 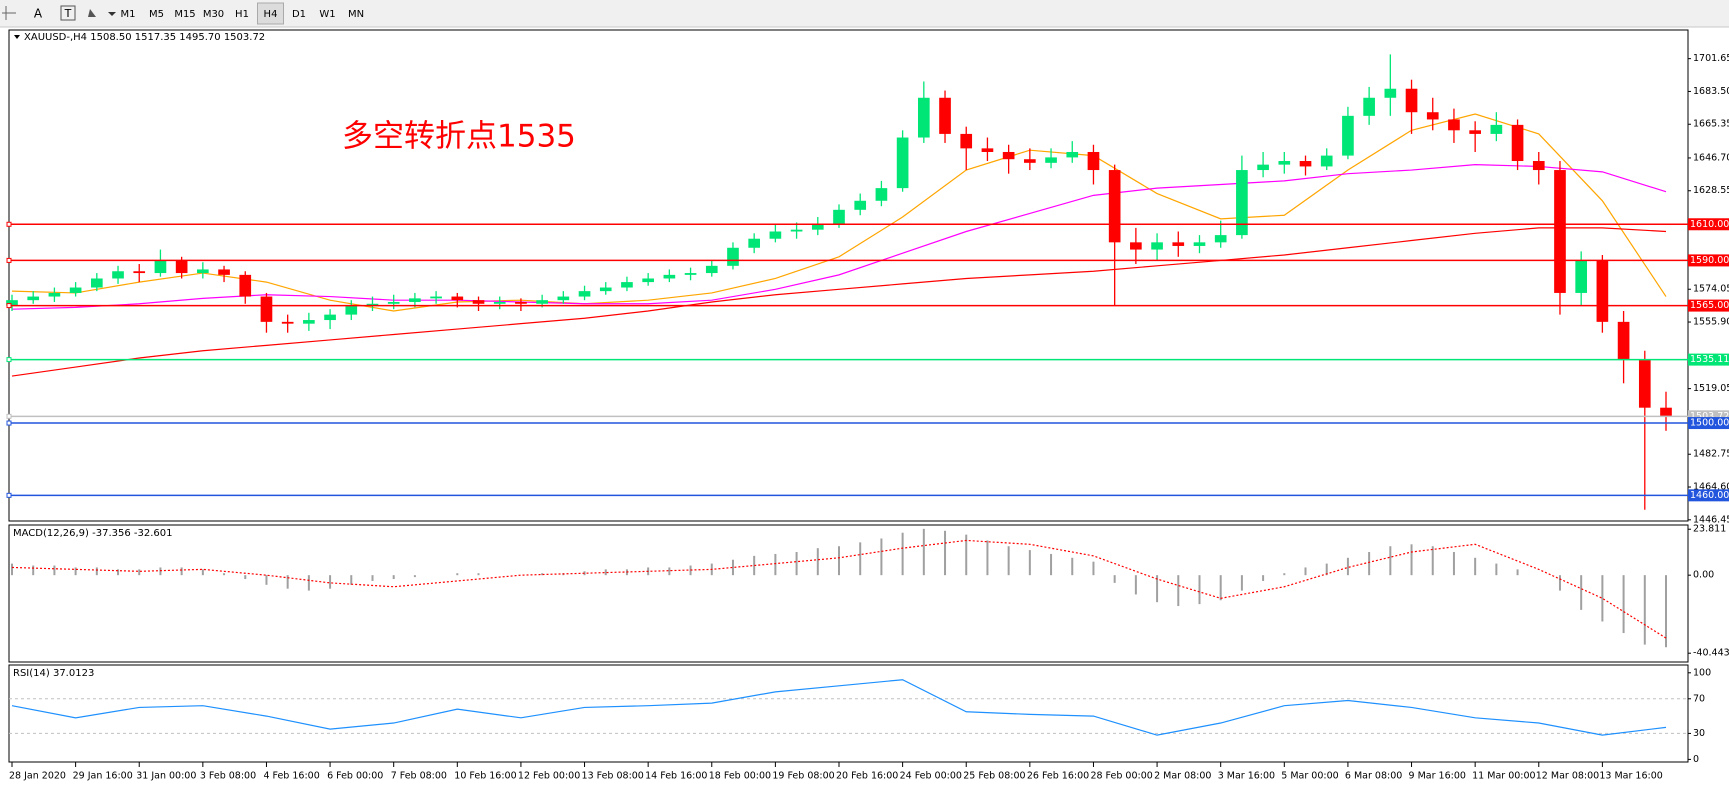 What do you see at coordinates (1703, 575) in the screenshot?
I see `y-tick-label: 0.00` at bounding box center [1703, 575].